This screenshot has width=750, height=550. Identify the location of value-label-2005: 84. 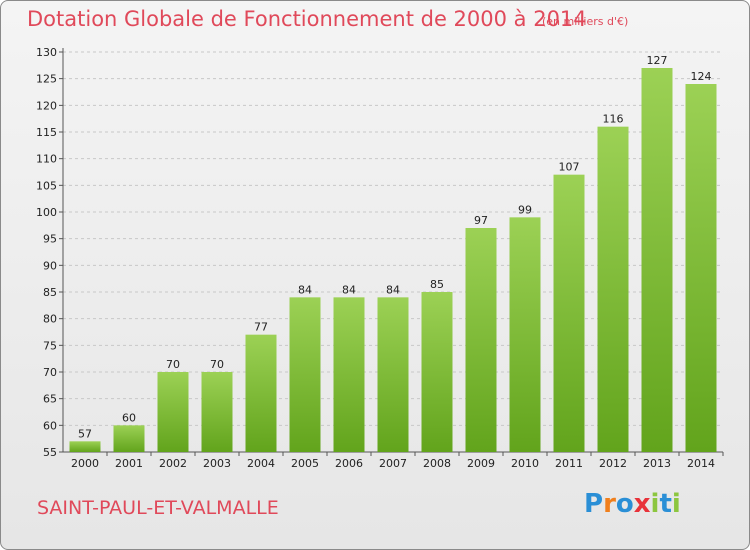
(305, 289).